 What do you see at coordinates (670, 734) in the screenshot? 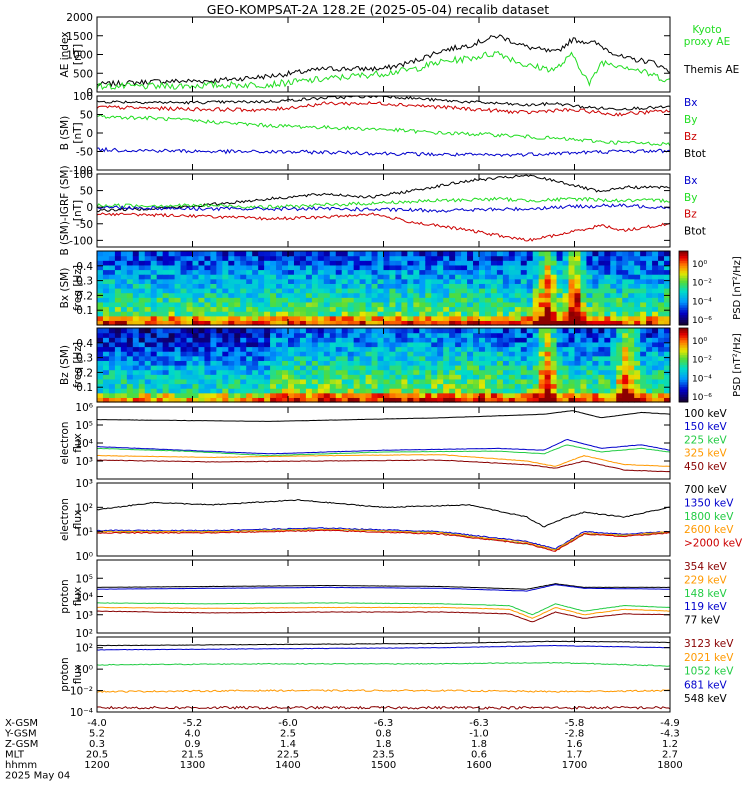
I see `ephemeris-value: -4.3` at bounding box center [670, 734].